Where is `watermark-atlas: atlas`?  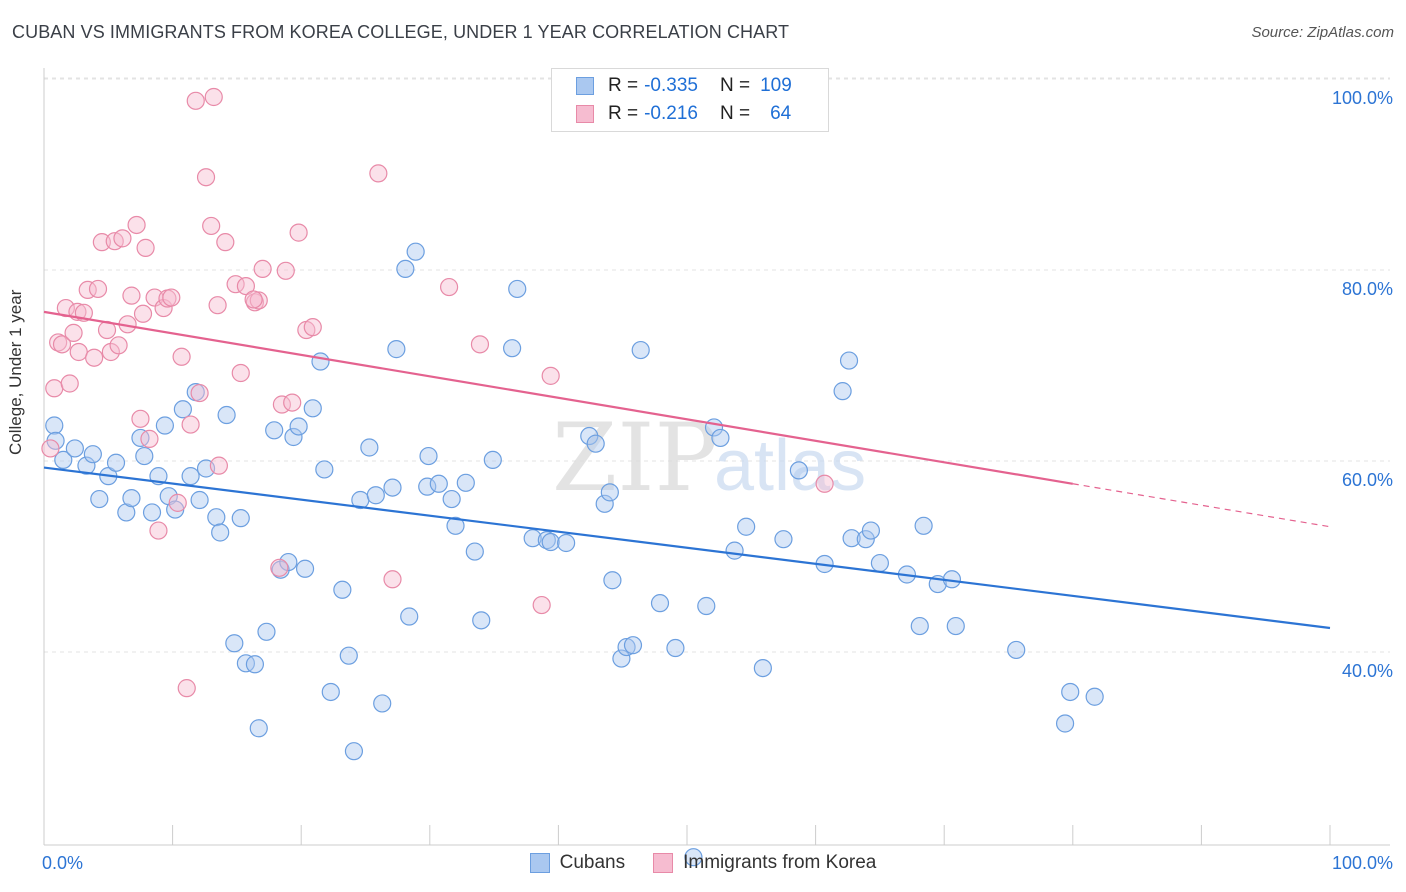 watermark-atlas: atlas is located at coordinates (790, 466).